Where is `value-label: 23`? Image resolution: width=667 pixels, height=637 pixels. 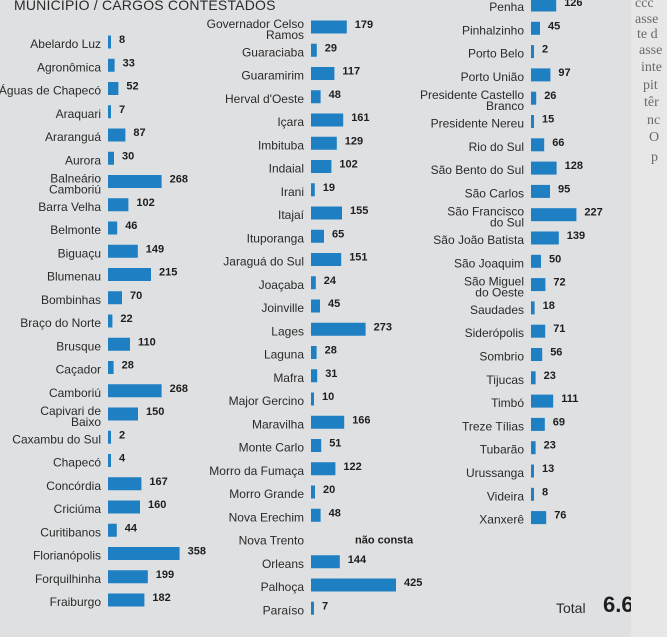
value-label: 23 is located at coordinates (550, 376).